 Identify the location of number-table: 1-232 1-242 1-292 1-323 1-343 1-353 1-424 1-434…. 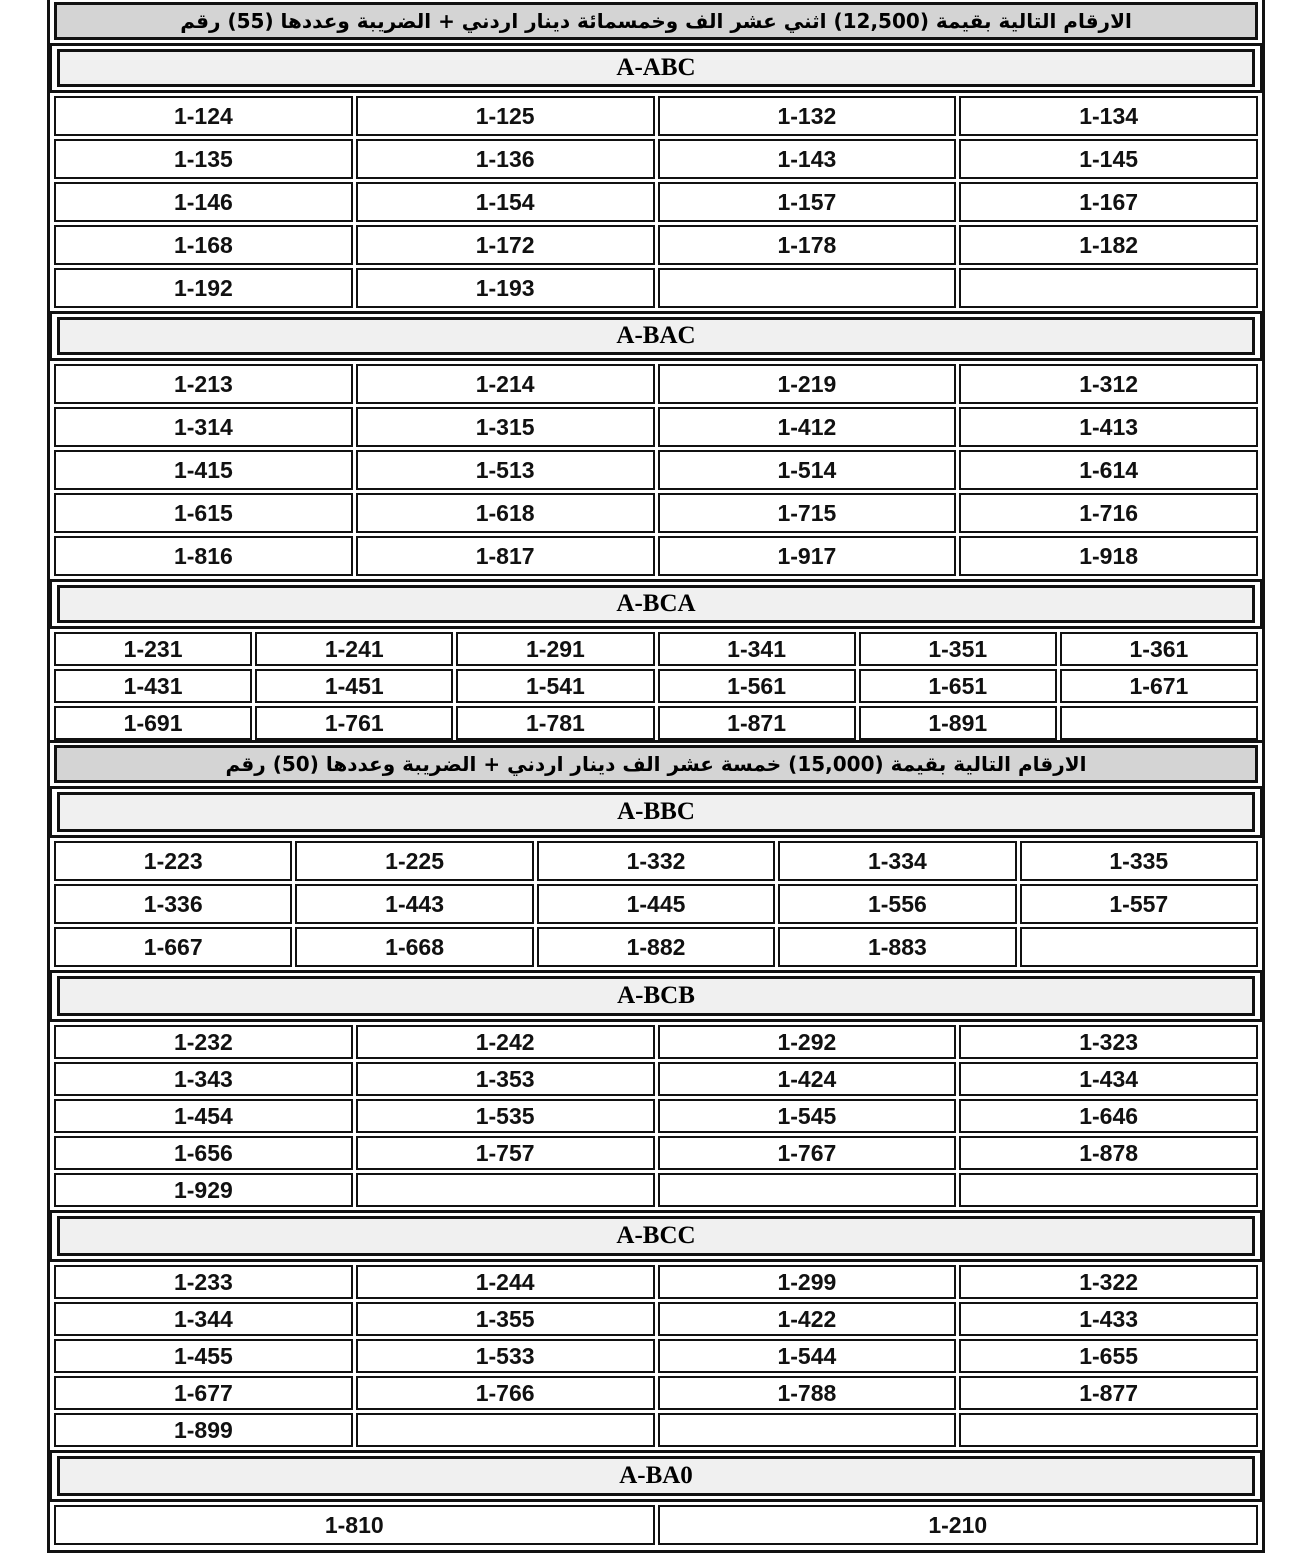
(656, 1116).